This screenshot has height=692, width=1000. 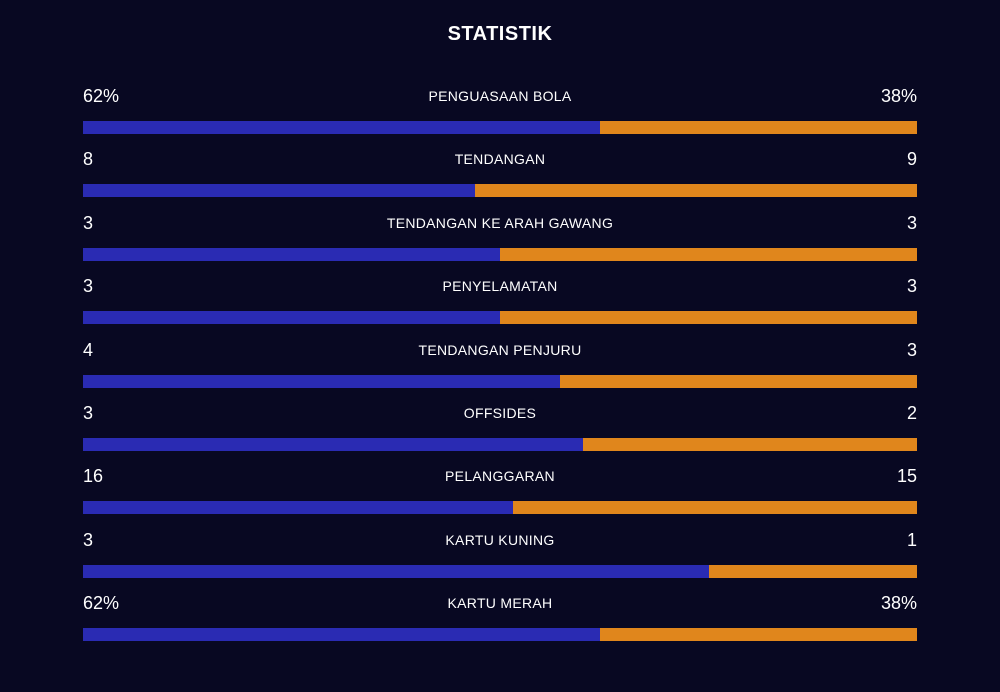 What do you see at coordinates (911, 413) in the screenshot?
I see `away-value: 2` at bounding box center [911, 413].